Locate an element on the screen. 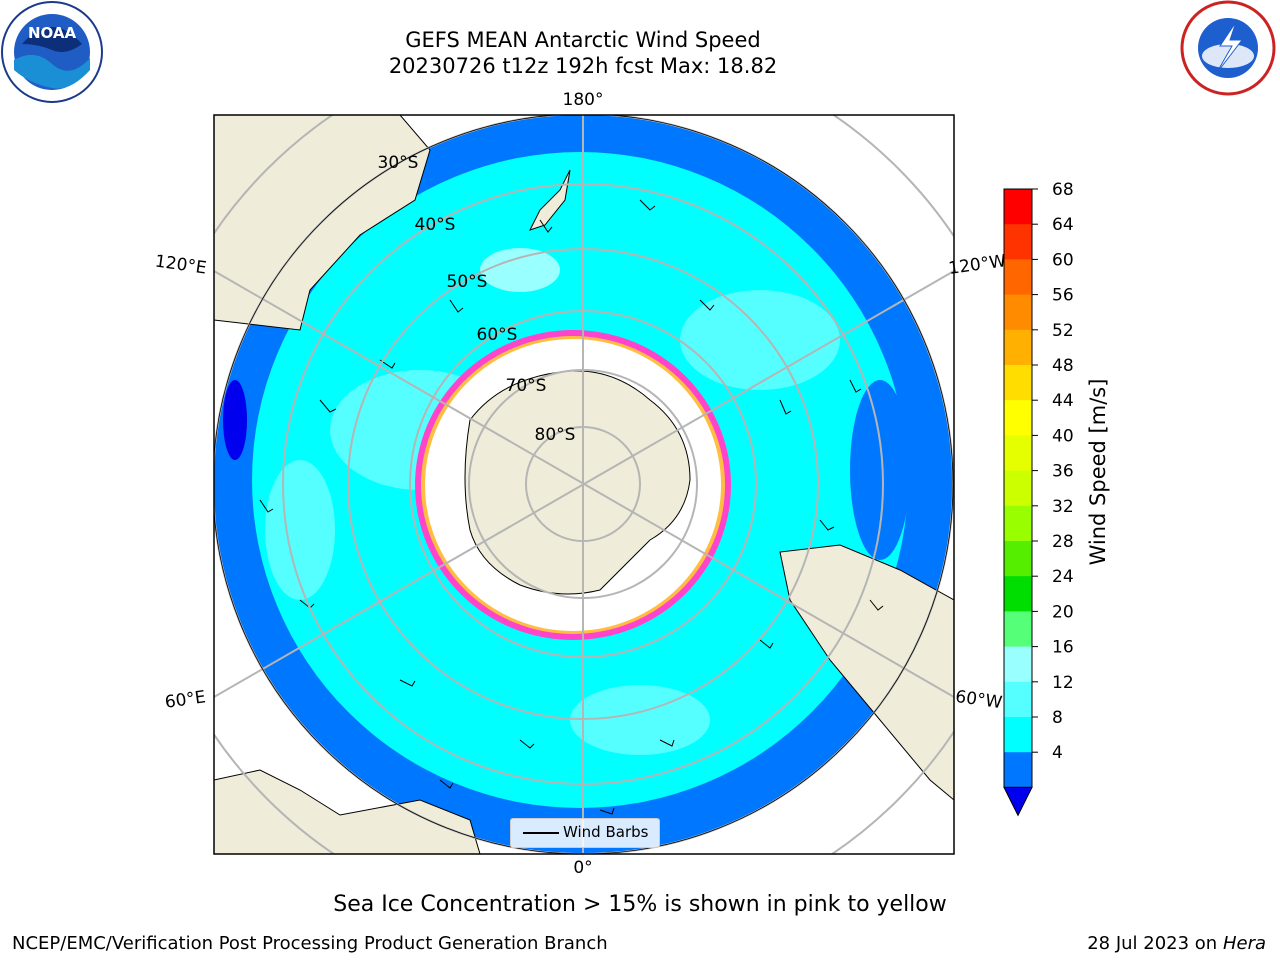 The width and height of the screenshot is (1280, 960). colorbar-tick-label: 12 is located at coordinates (1063, 683).